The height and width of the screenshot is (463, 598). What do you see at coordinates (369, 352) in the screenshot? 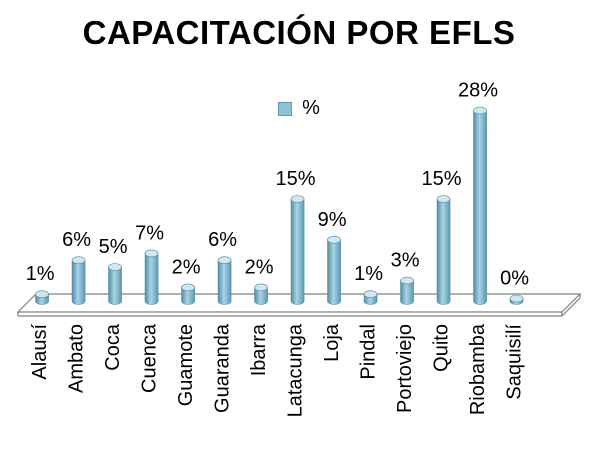
I see `category-label: Pindal` at bounding box center [369, 352].